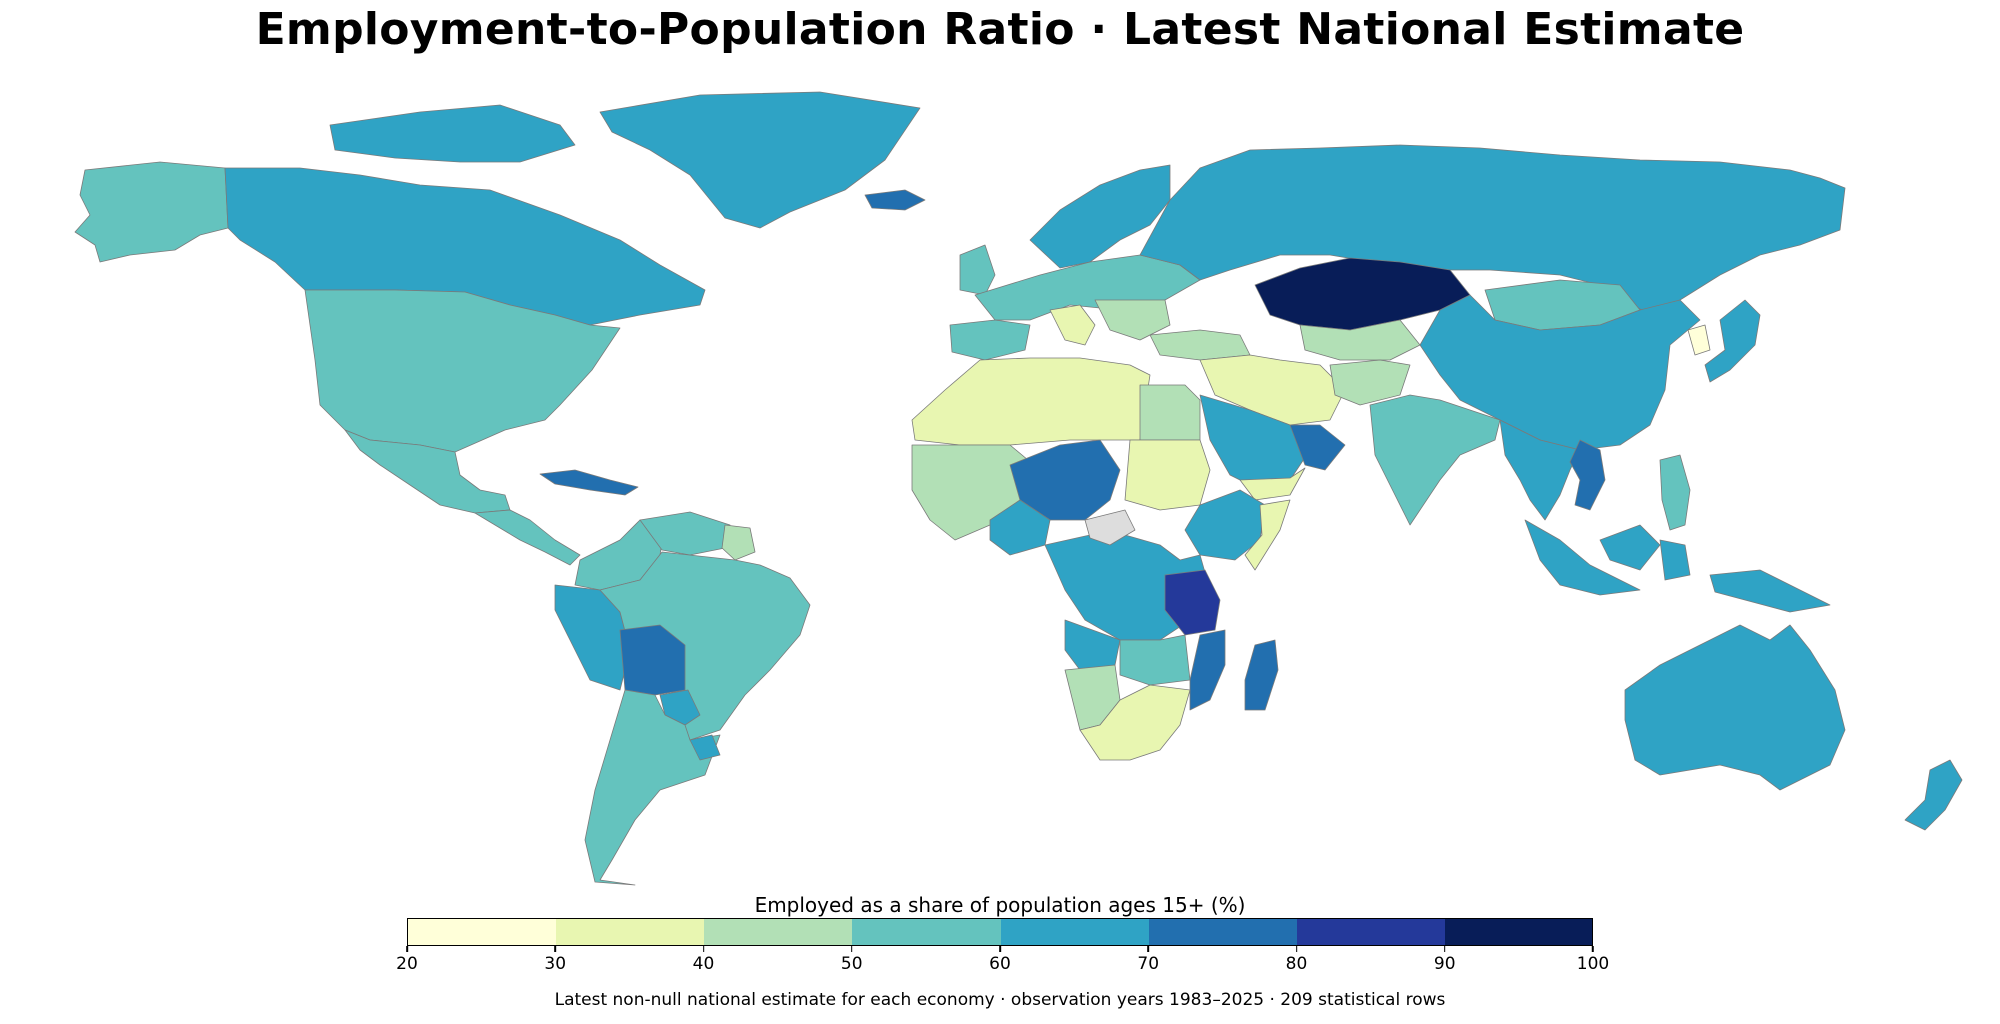 This screenshot has height=1024, width=2000. I want to click on region-argentina, so click(652, 787).